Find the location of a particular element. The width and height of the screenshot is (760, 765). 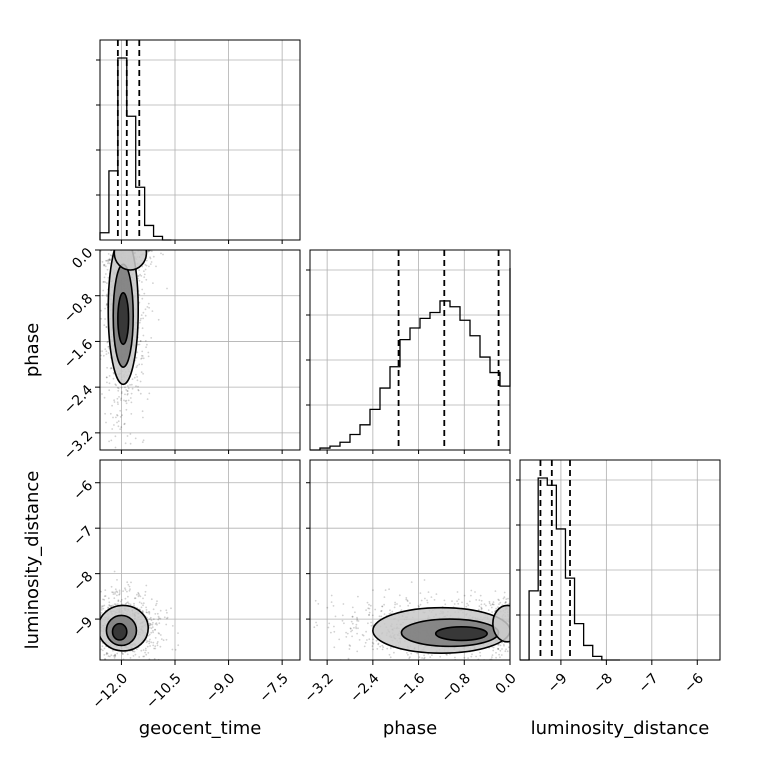

x-tick-label-phase: 0.0 is located at coordinates (506, 683).